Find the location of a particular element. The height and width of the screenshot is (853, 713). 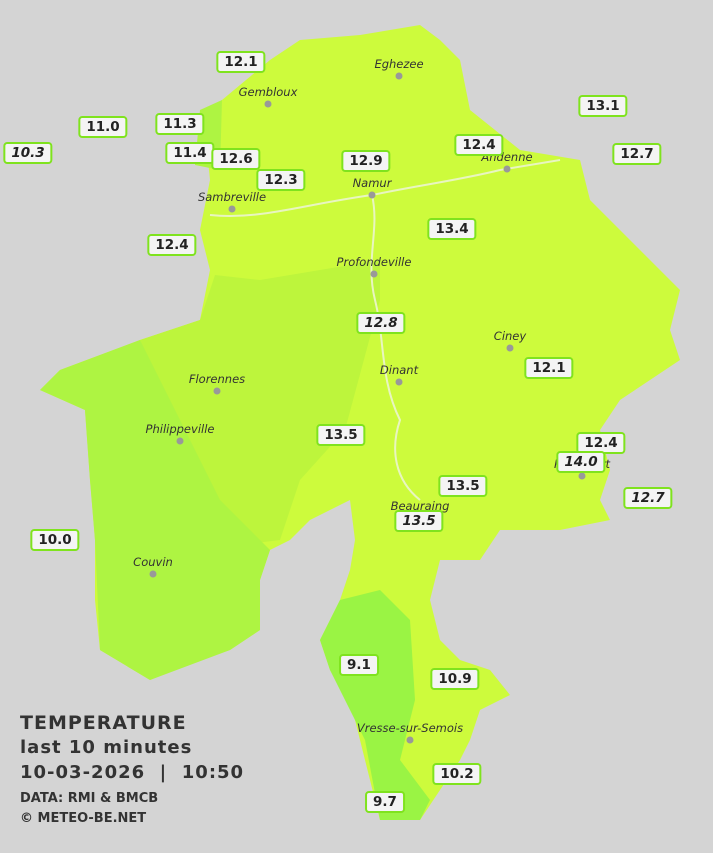

town-name: Ciney is located at coordinates (510, 336).